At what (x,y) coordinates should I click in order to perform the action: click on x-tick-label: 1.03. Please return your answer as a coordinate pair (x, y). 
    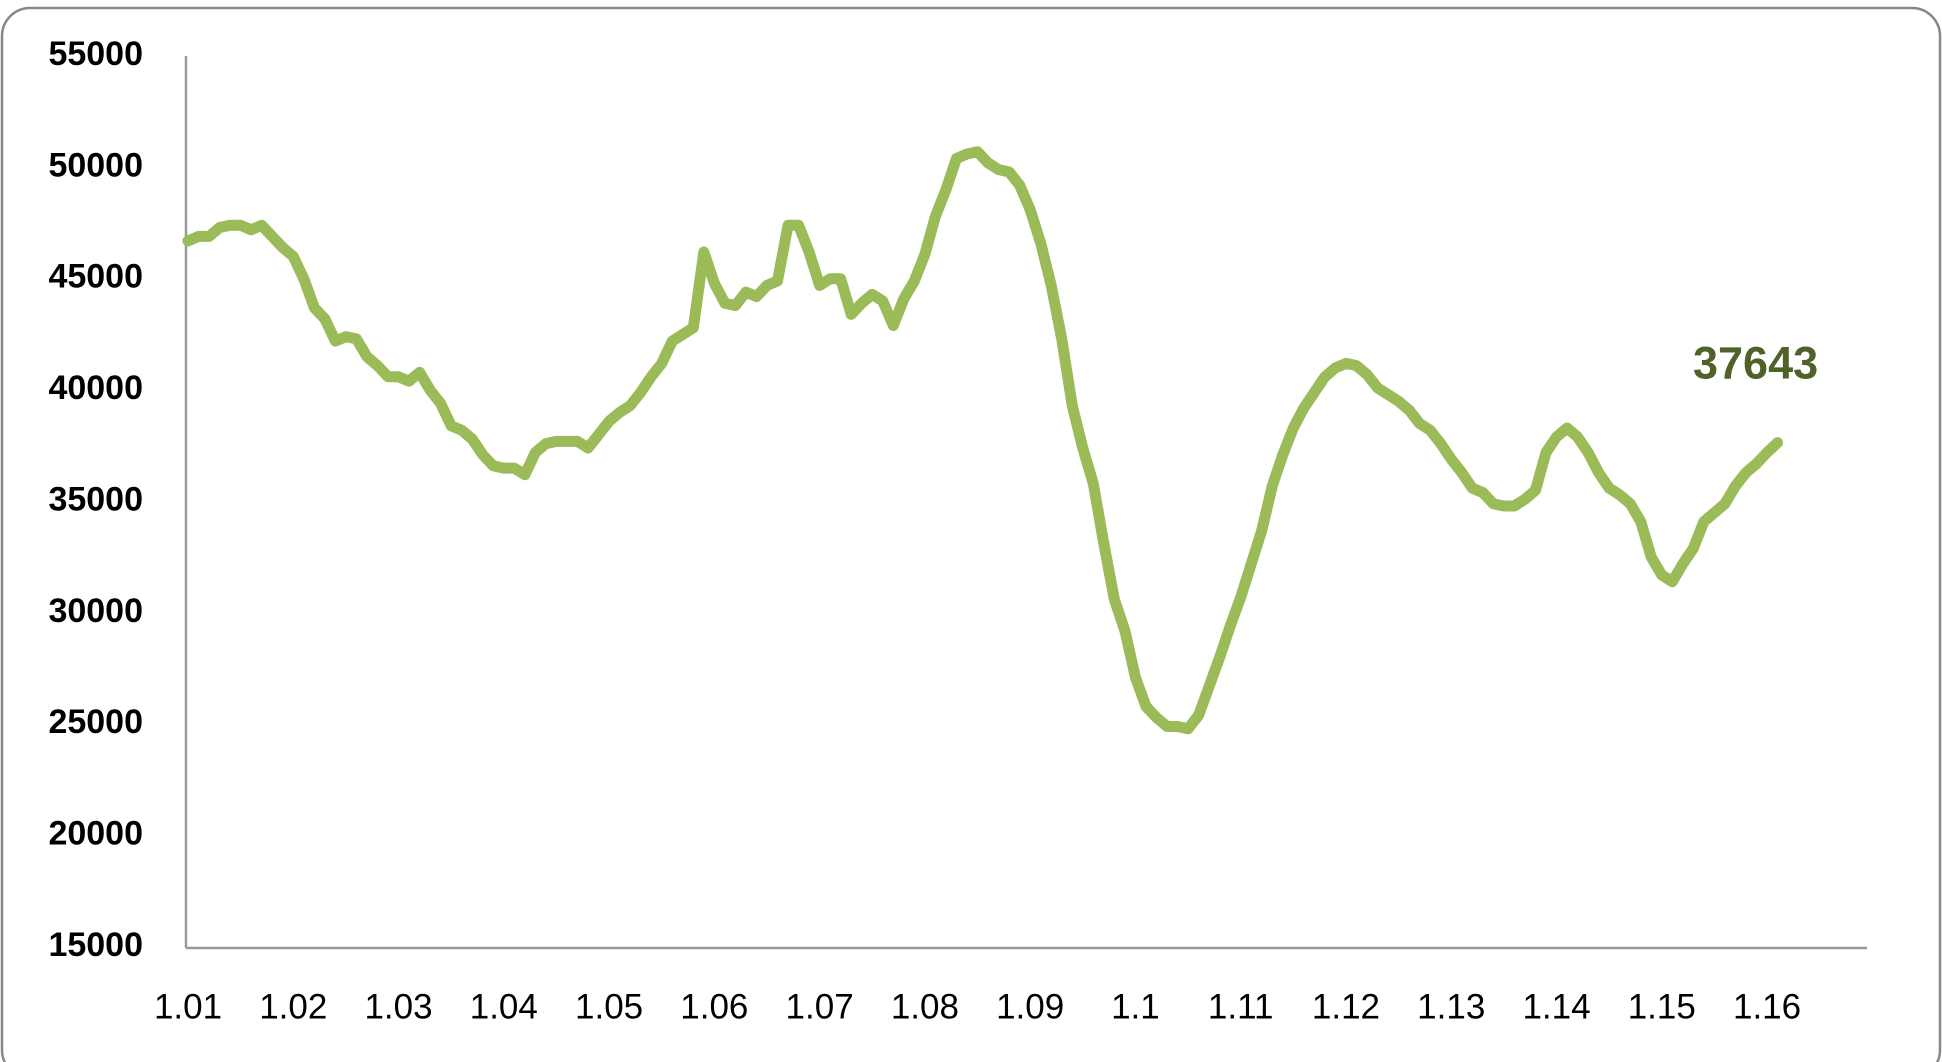
    Looking at the image, I should click on (398, 1006).